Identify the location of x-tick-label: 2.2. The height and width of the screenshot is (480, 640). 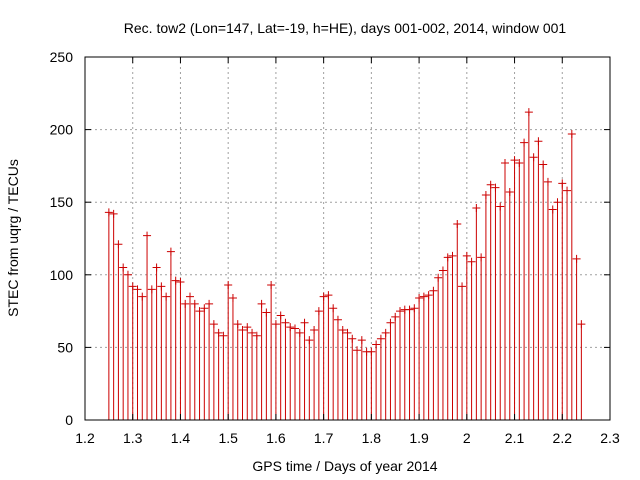
(563, 438).